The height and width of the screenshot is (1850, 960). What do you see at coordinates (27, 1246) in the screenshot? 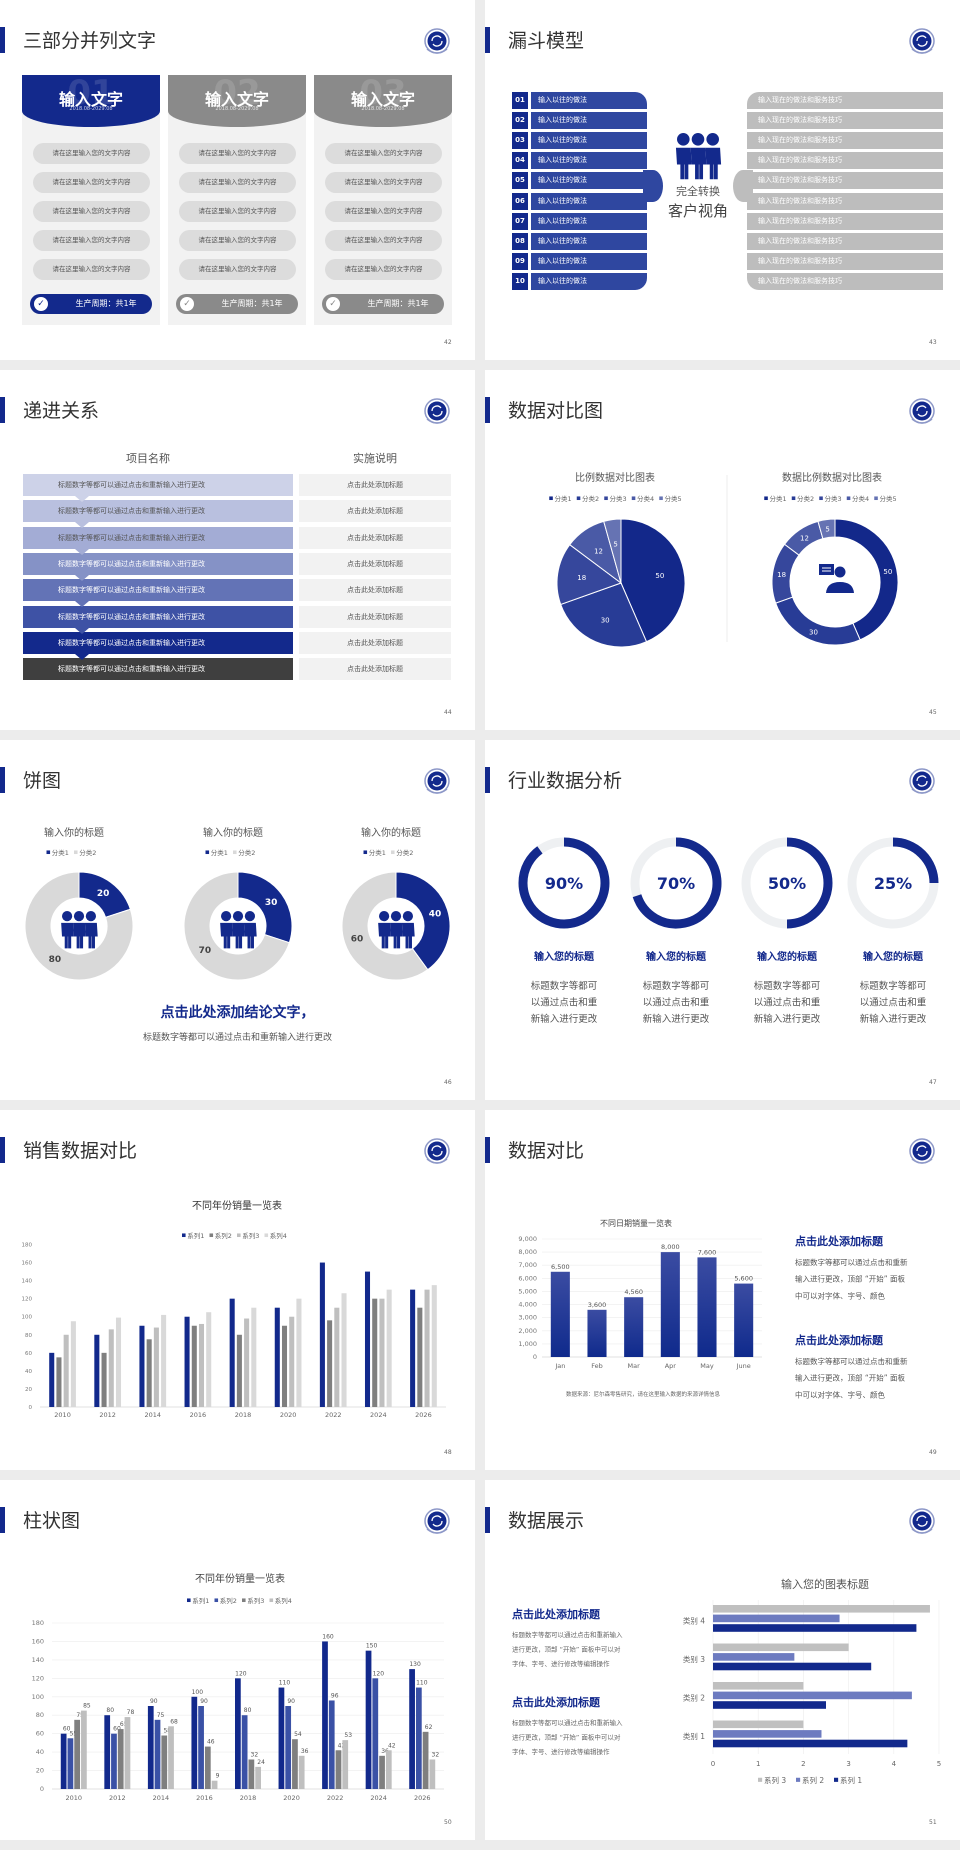
I see `y-tick-label: 180` at bounding box center [27, 1246].